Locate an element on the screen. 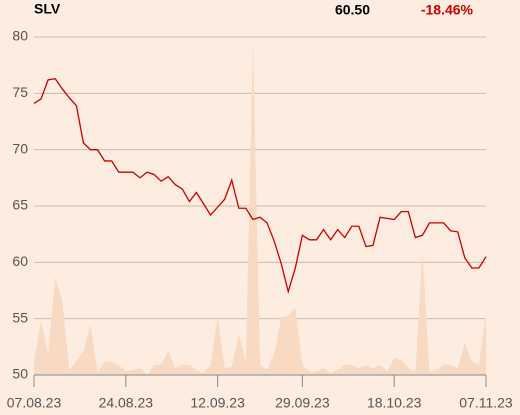 The height and width of the screenshot is (415, 520). x-tick-label: 07.11.23 is located at coordinates (486, 403).